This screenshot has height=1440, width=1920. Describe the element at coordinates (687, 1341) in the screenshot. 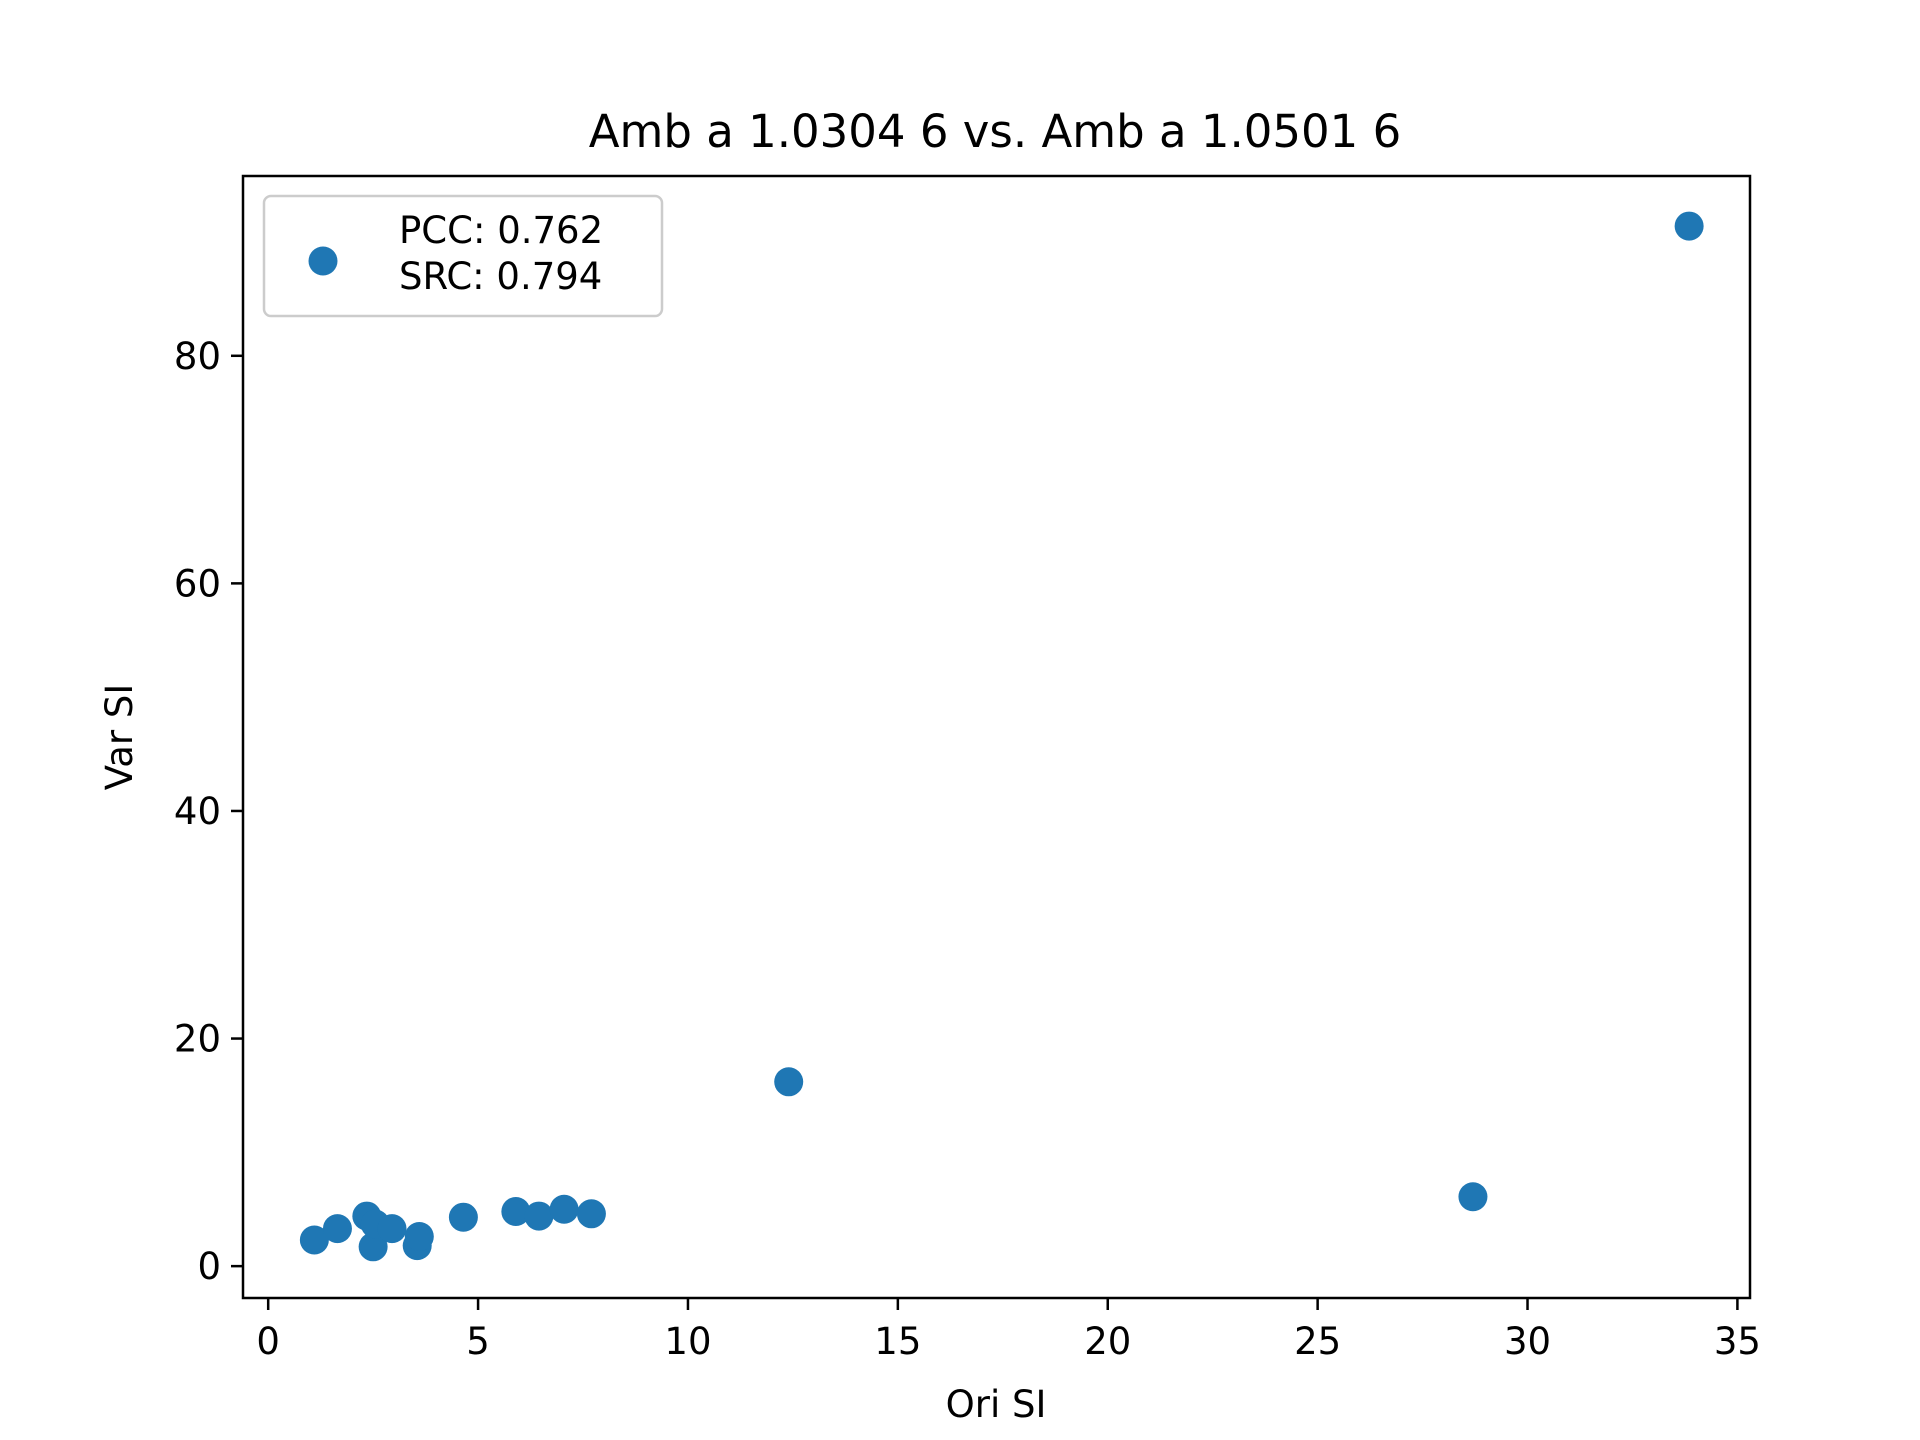

I see `x-tick-label: 10` at that location.